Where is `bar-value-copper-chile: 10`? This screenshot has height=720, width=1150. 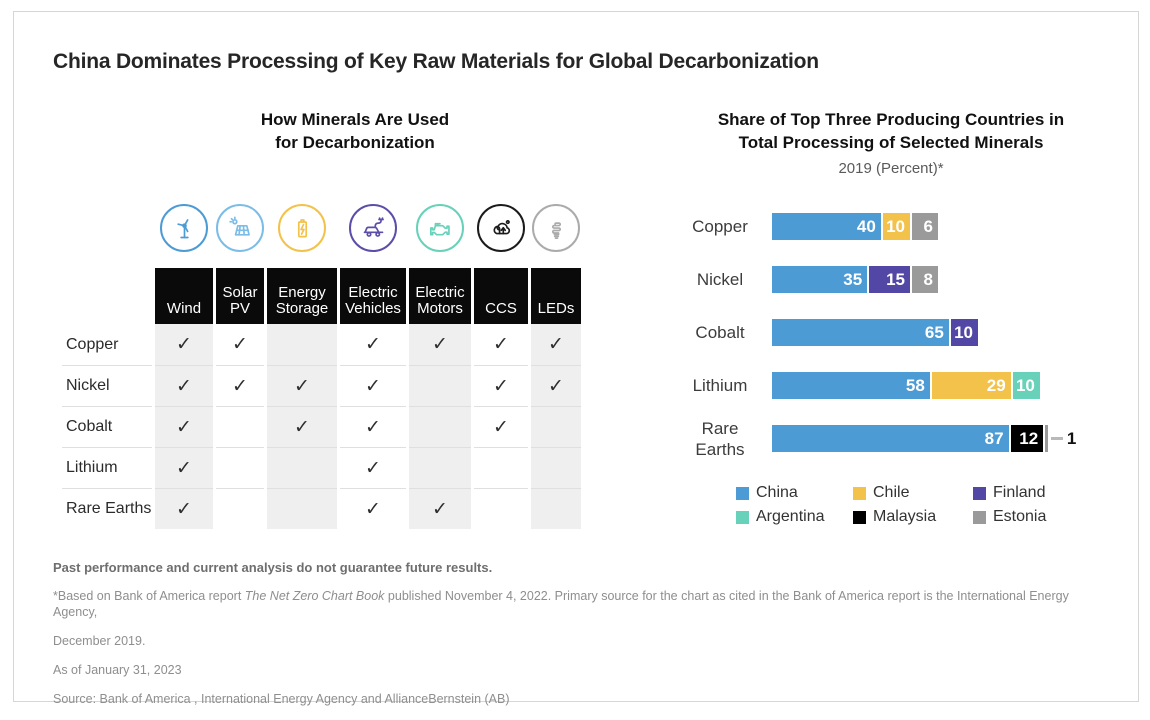 bar-value-copper-chile: 10 is located at coordinates (895, 226).